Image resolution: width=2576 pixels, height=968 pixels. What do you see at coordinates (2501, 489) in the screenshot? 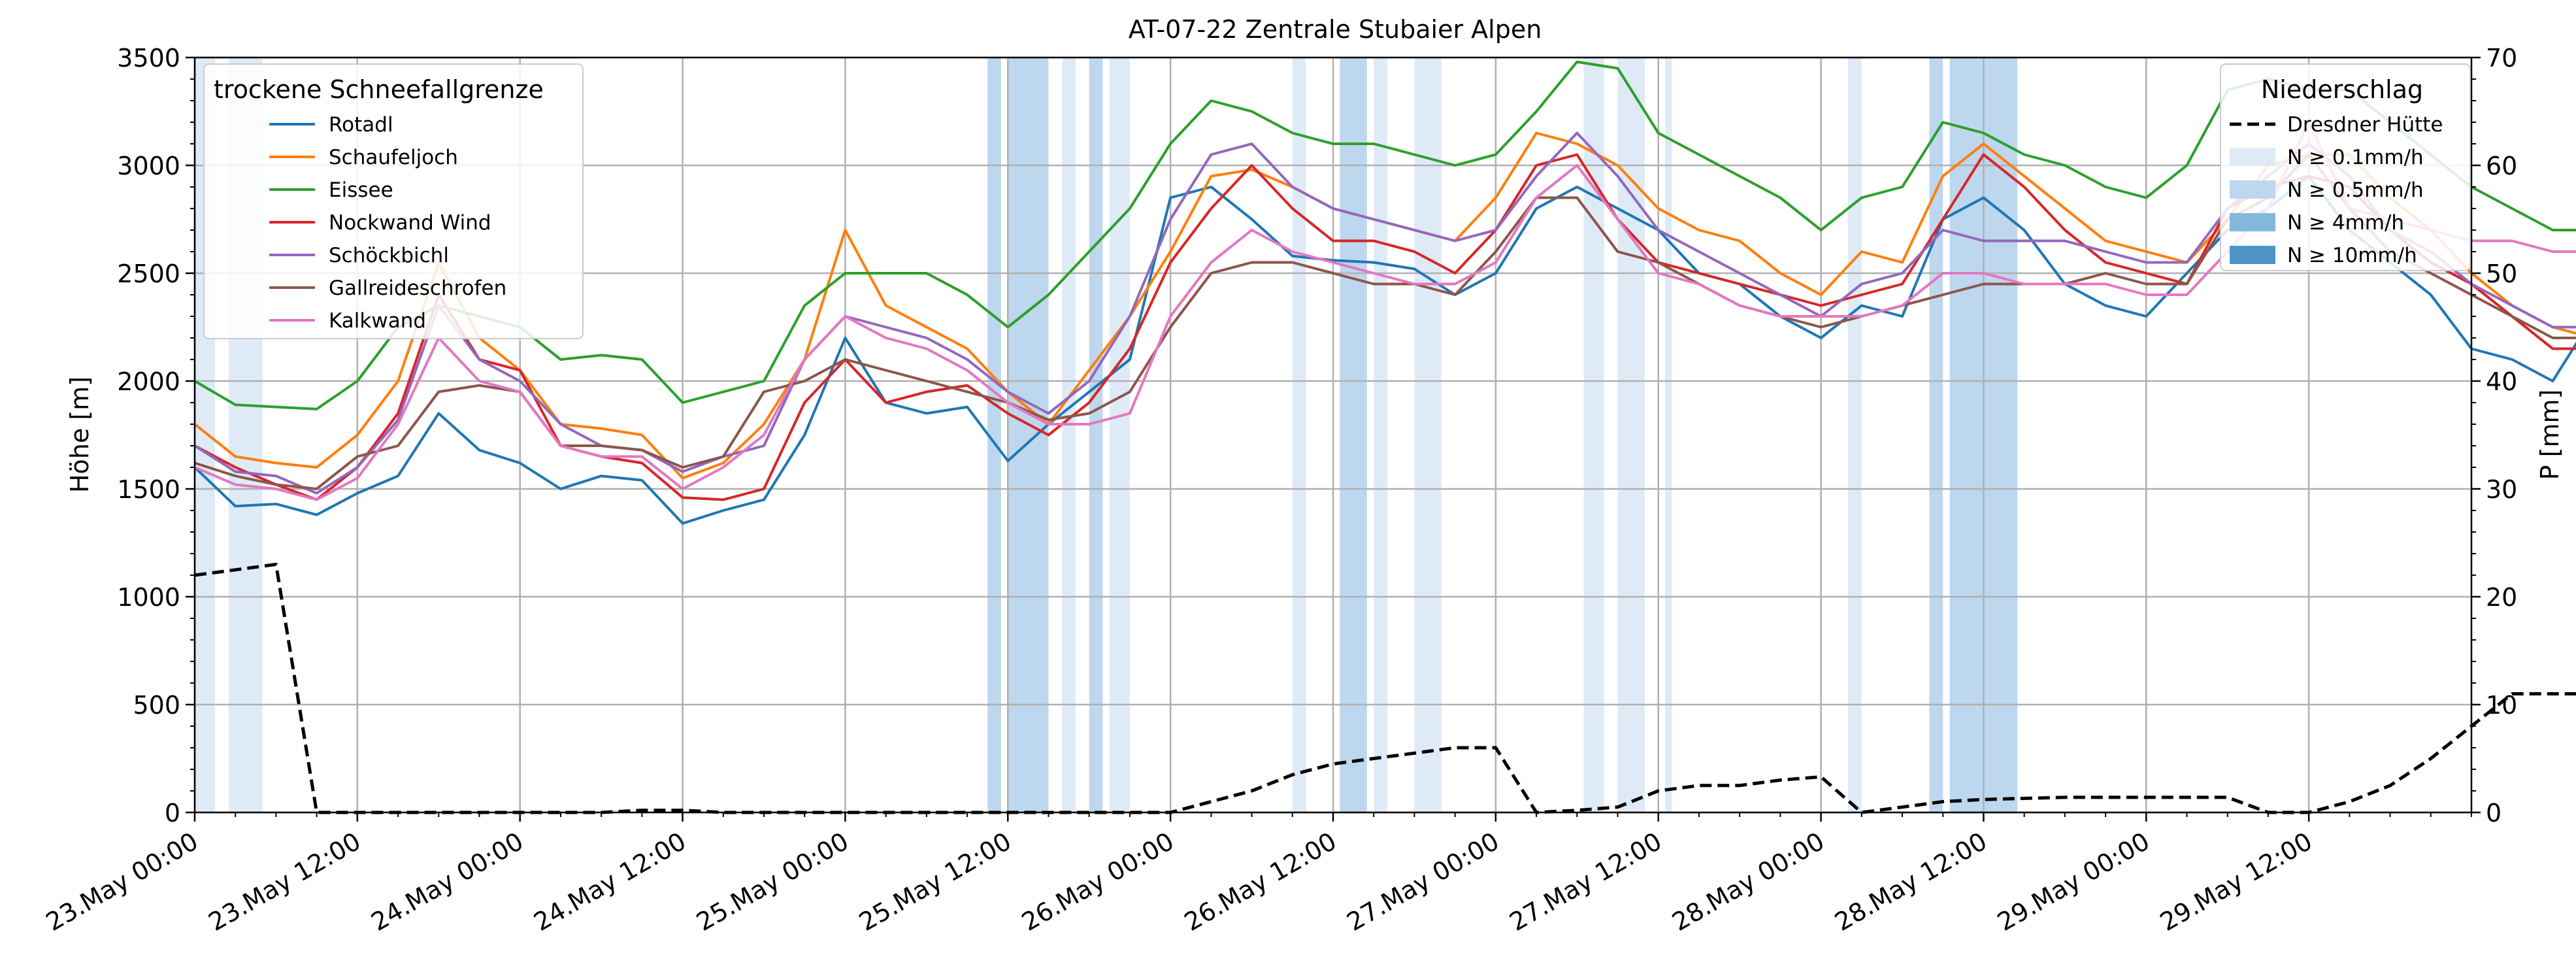
I see `y-tick-label-right: 30` at bounding box center [2501, 489].